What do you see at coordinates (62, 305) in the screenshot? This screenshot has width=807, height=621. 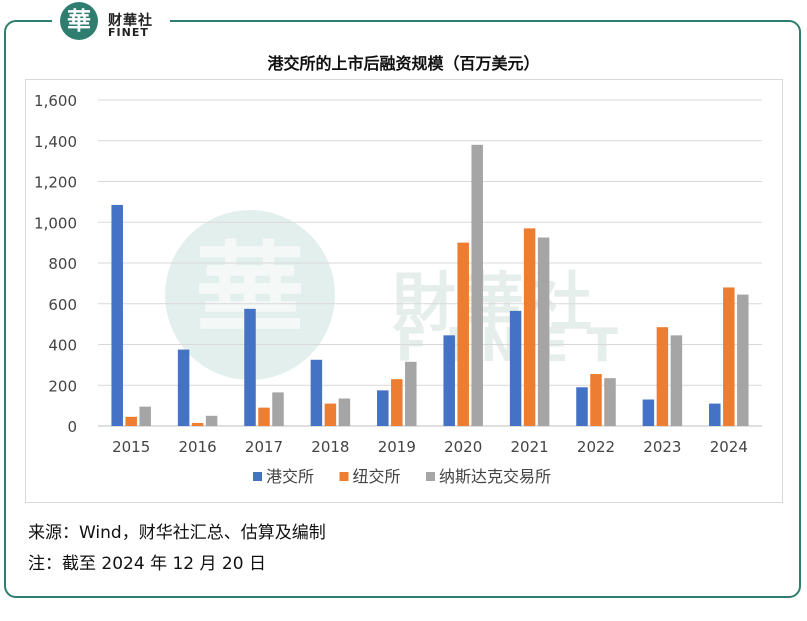 I see `y-tick-label: 600` at bounding box center [62, 305].